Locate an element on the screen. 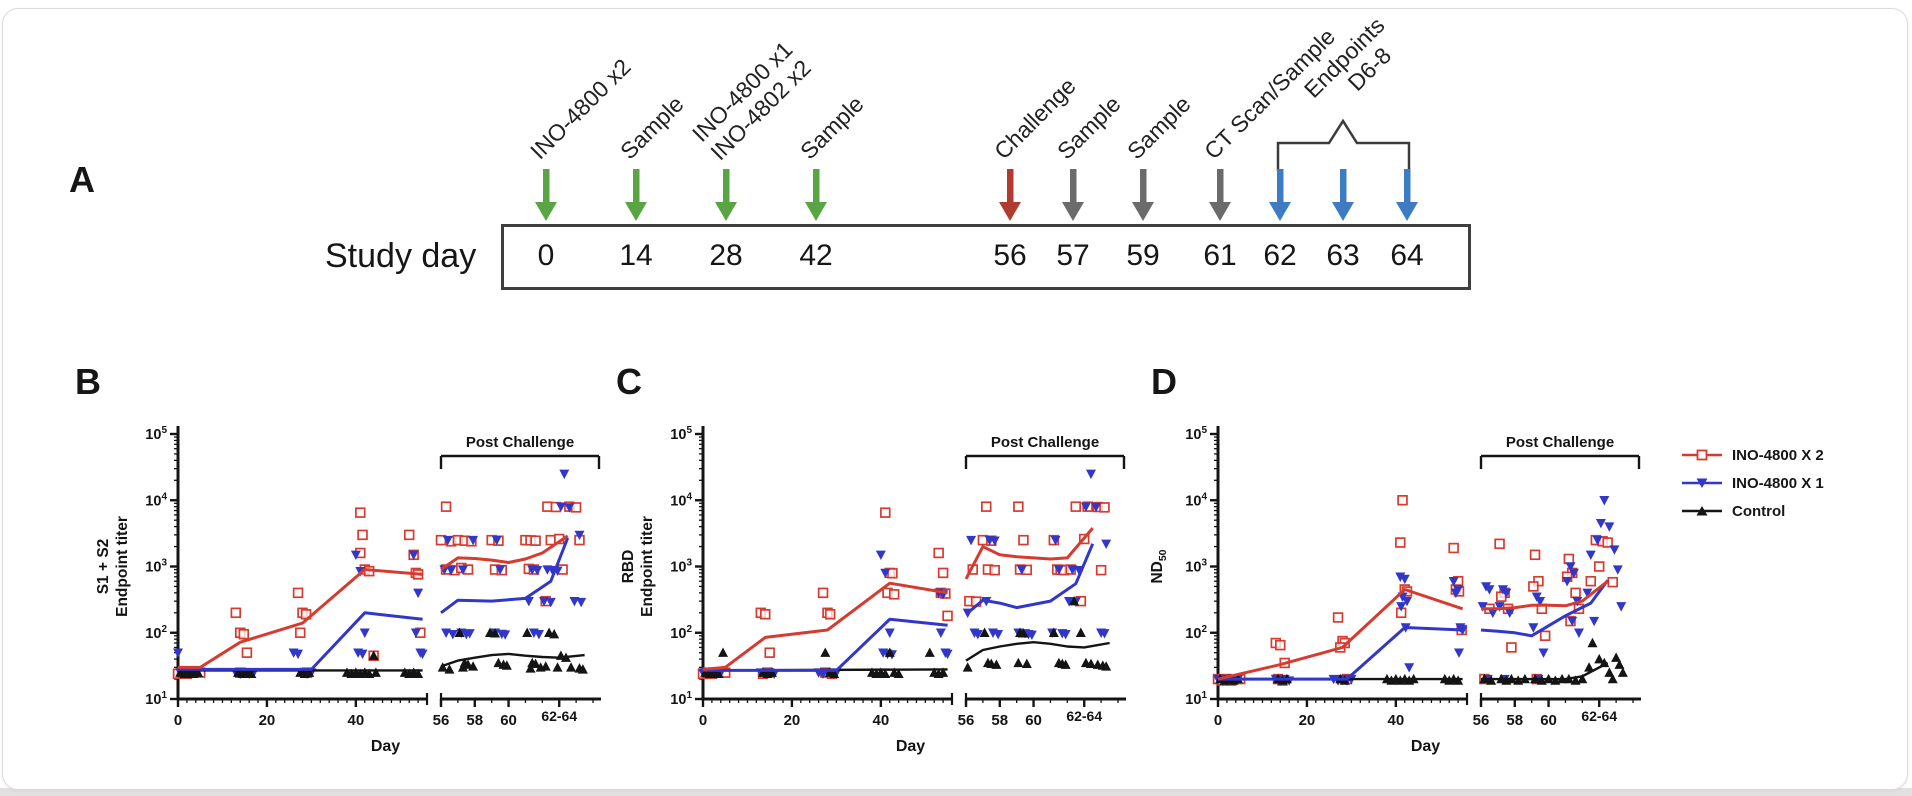 This screenshot has height=796, width=1912. legend-marker-up-triangle is located at coordinates (1702, 511).